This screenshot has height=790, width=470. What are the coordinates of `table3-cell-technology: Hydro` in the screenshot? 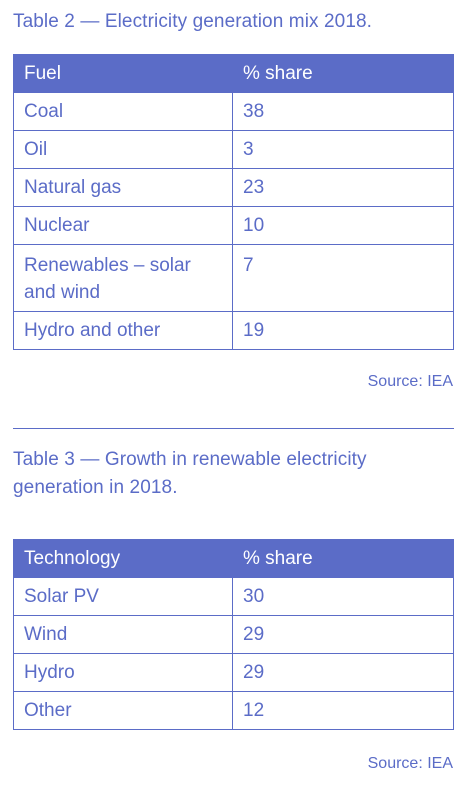 It's located at (123, 672).